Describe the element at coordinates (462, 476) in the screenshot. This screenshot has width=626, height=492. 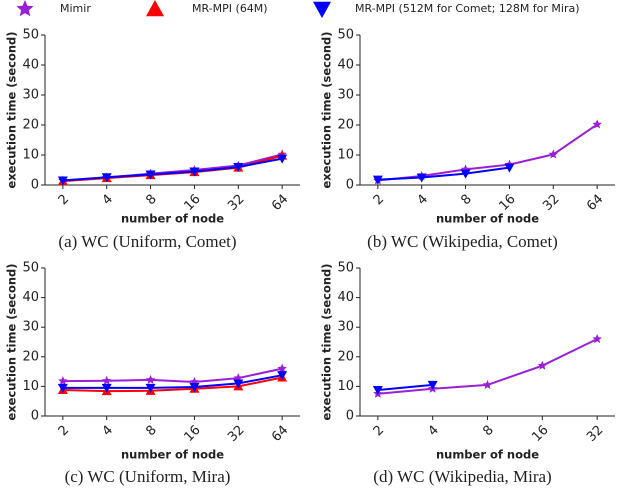
I see `caption: (d) WC (Wikipedia, Mira)` at that location.